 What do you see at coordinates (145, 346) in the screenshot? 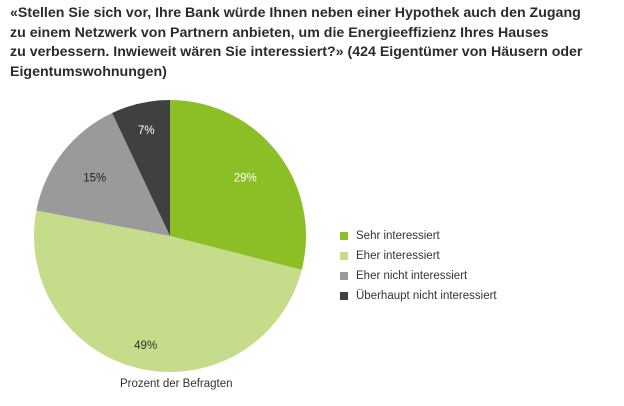
I see `slice-label-2: 49%` at bounding box center [145, 346].